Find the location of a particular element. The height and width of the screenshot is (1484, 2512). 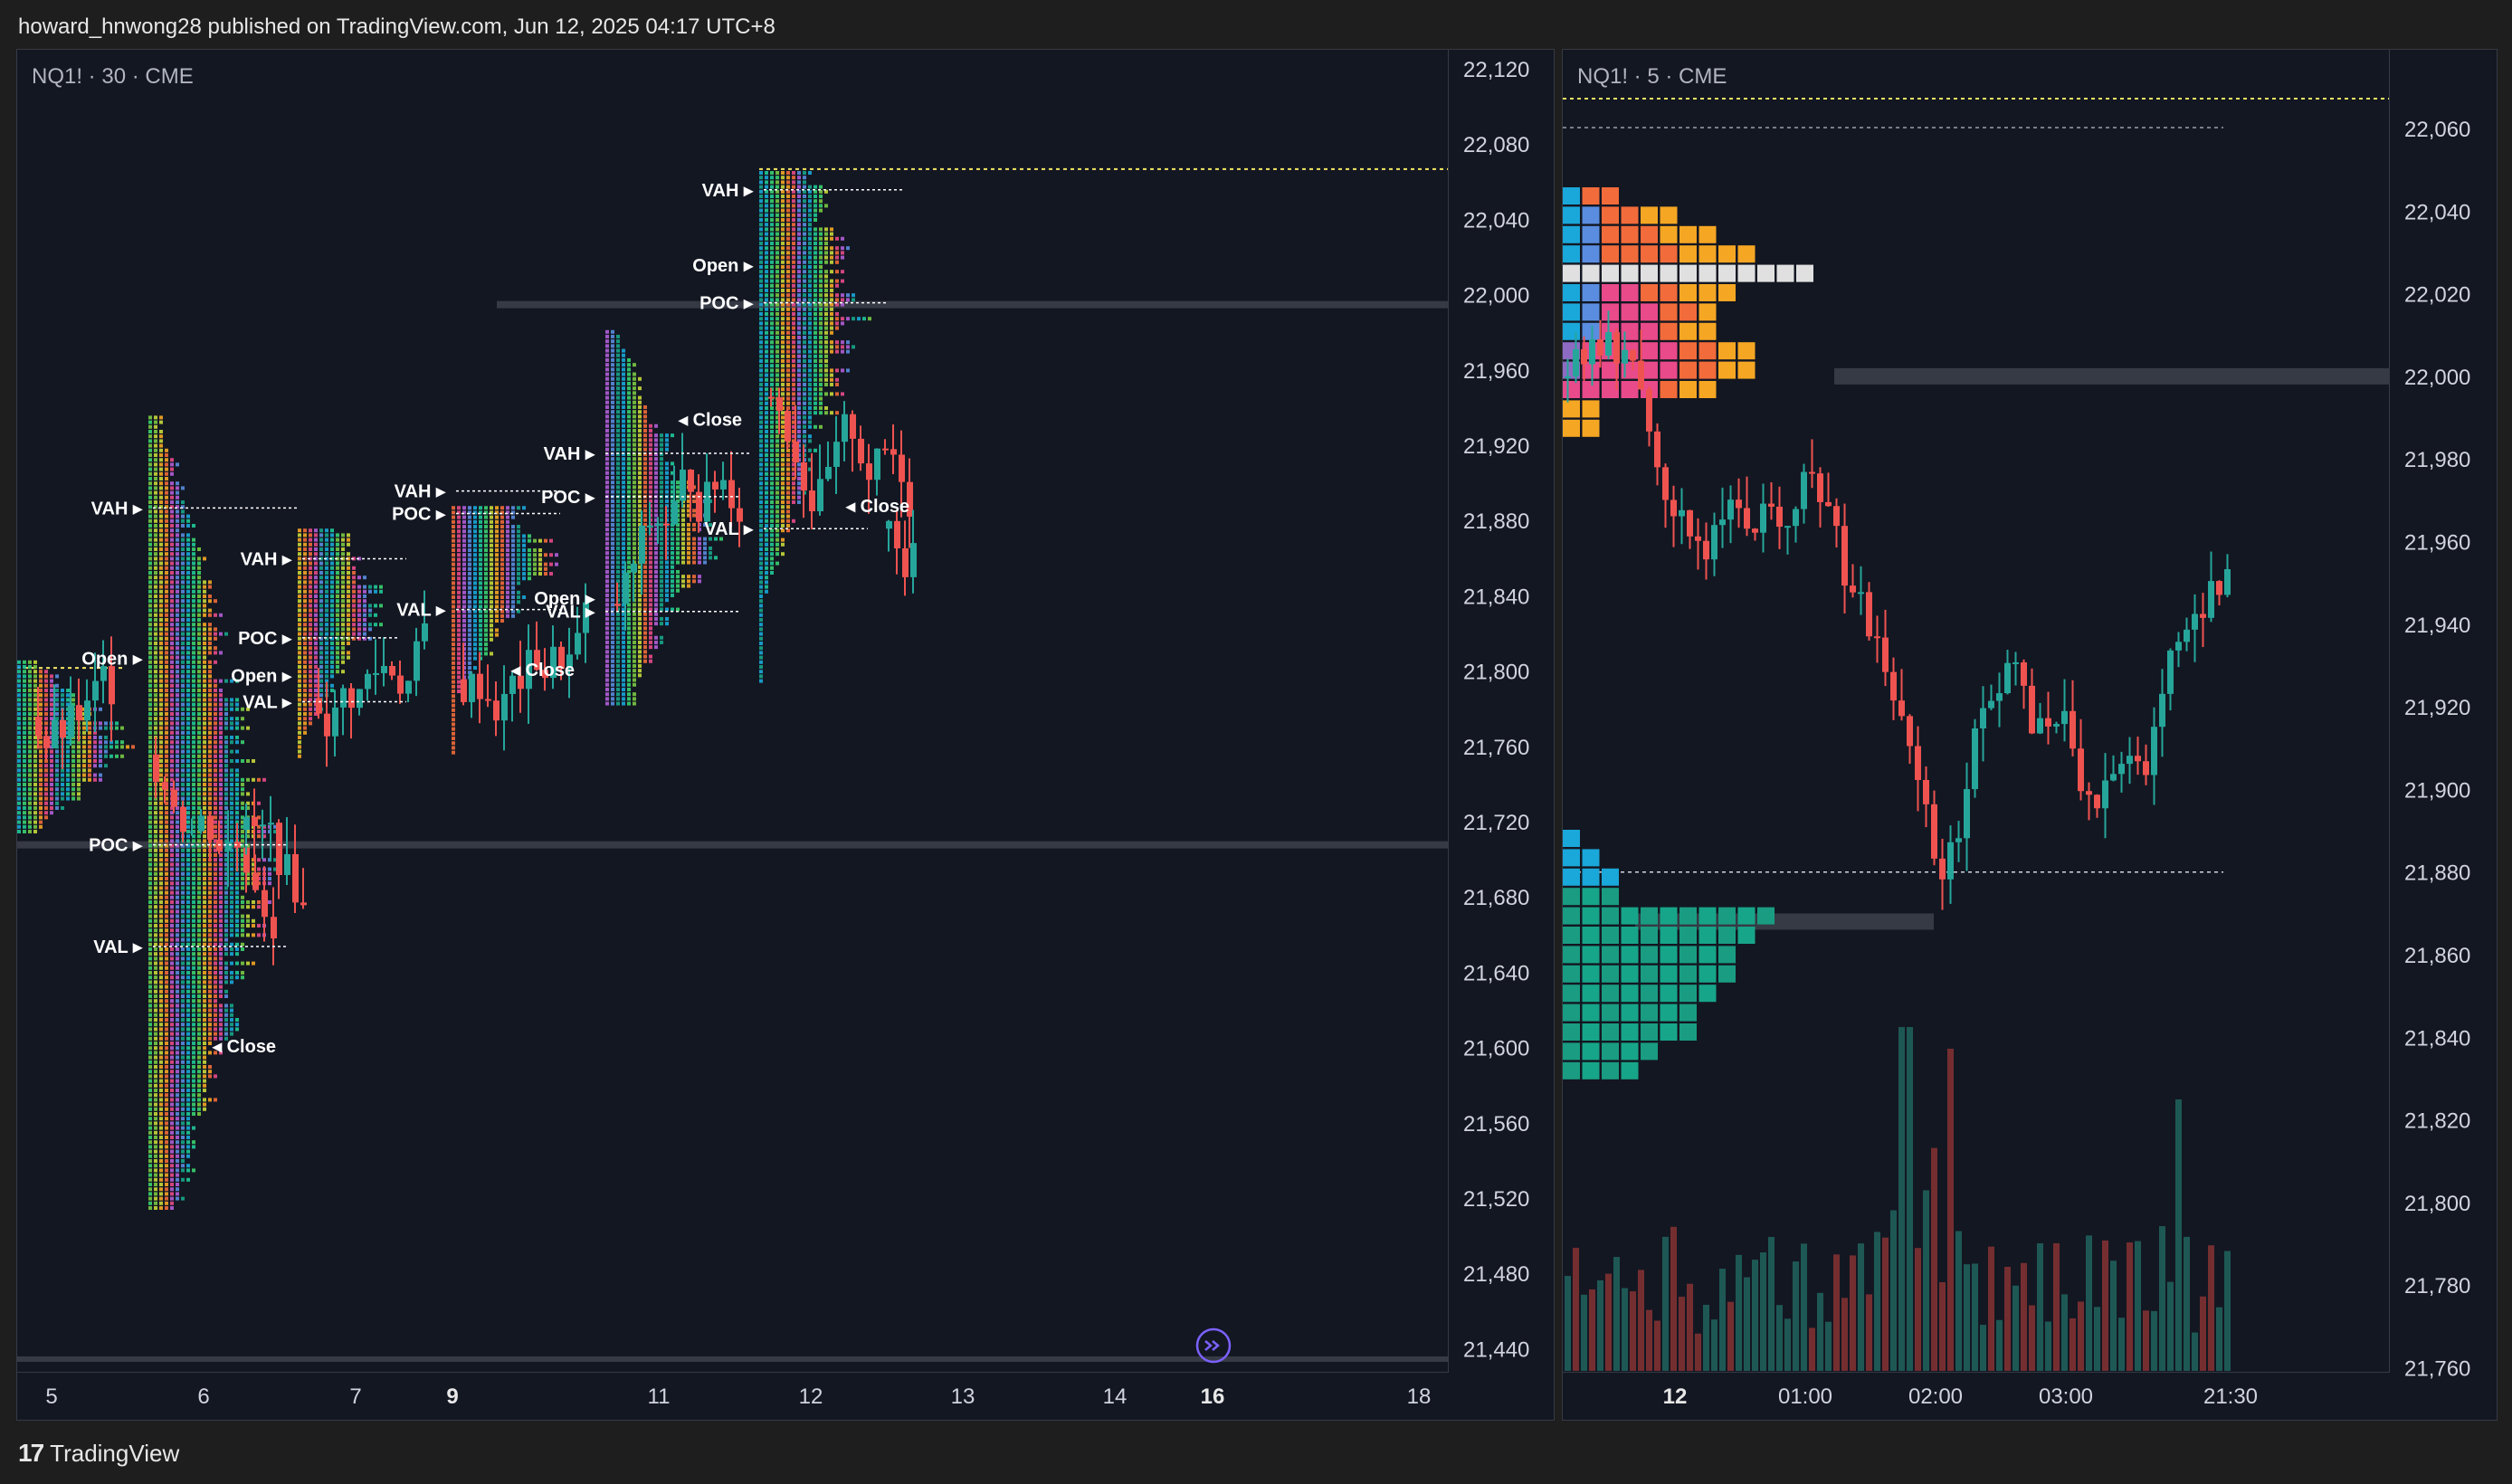

price-tick-label: 21,480 is located at coordinates (1496, 1274).